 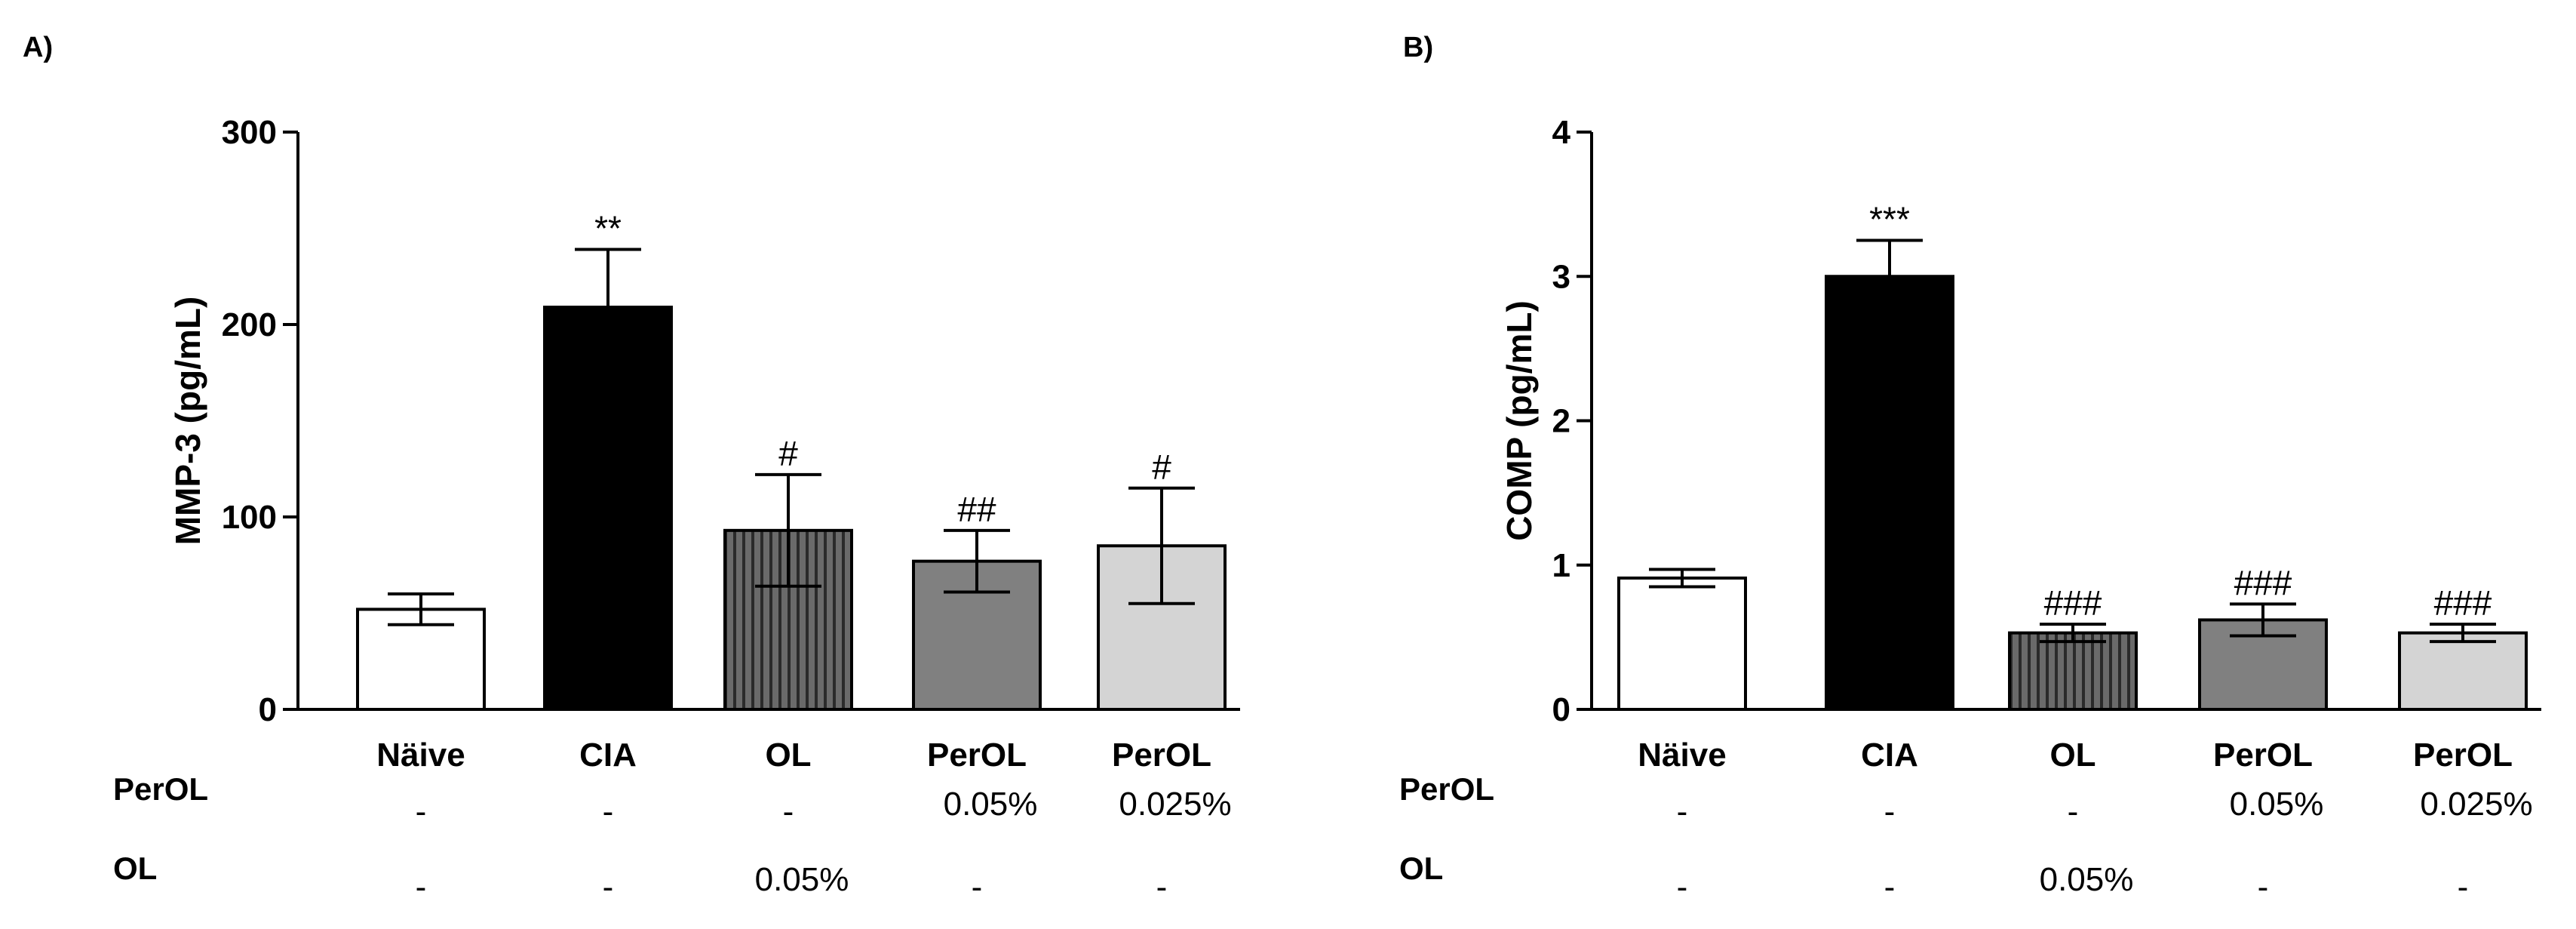 What do you see at coordinates (187, 422) in the screenshot?
I see `y-axis-title: MMP-3 (pg/mL)` at bounding box center [187, 422].